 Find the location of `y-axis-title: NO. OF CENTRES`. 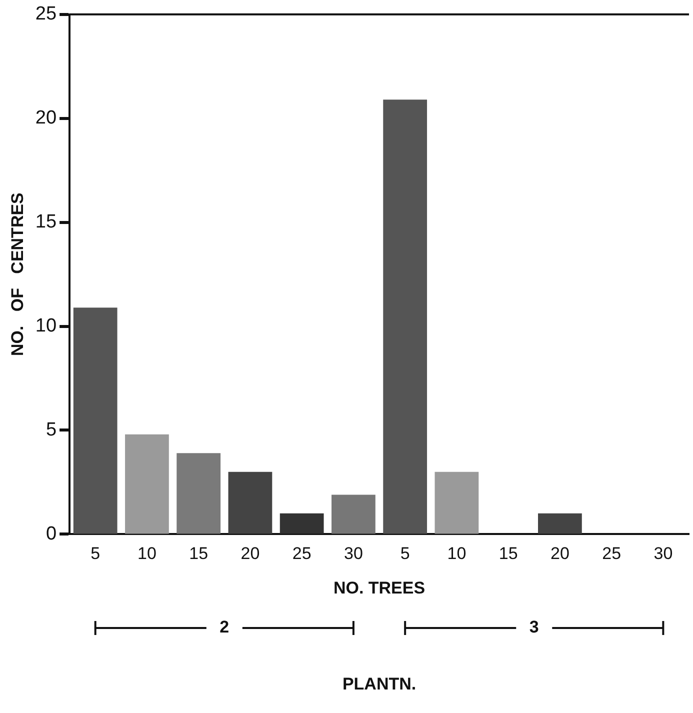

y-axis-title: NO. OF CENTRES is located at coordinates (17, 274).